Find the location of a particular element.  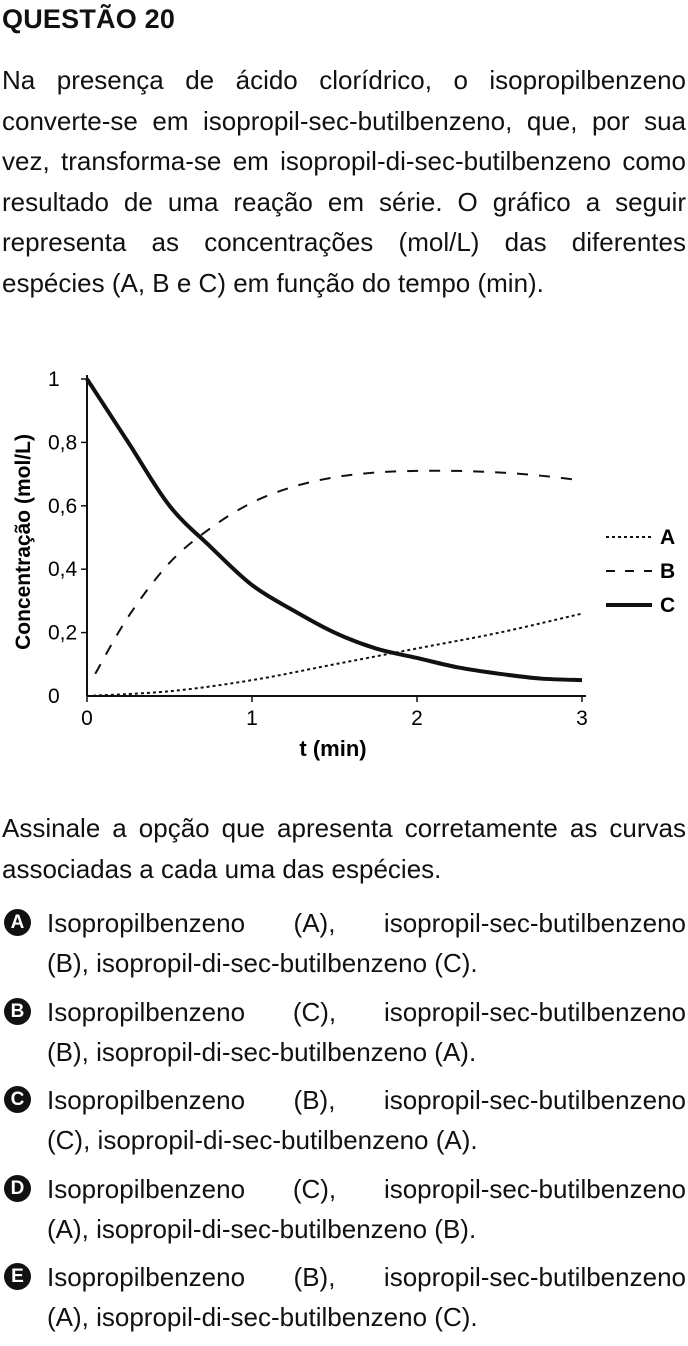

x-tick-label: 2 is located at coordinates (417, 718).